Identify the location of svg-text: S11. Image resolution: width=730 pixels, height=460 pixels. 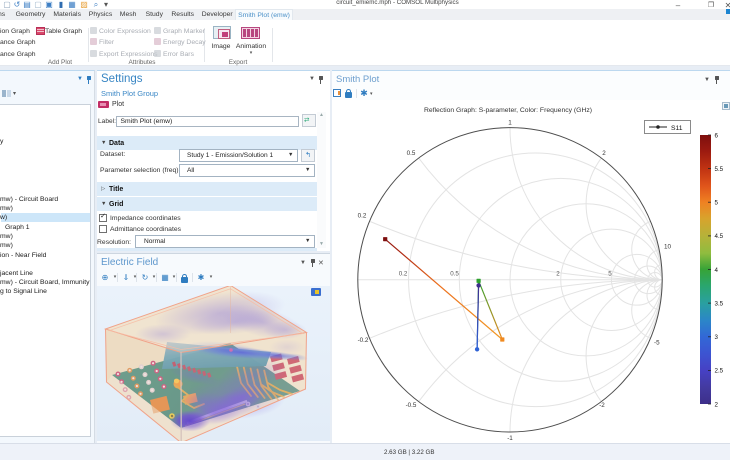
(677, 128).